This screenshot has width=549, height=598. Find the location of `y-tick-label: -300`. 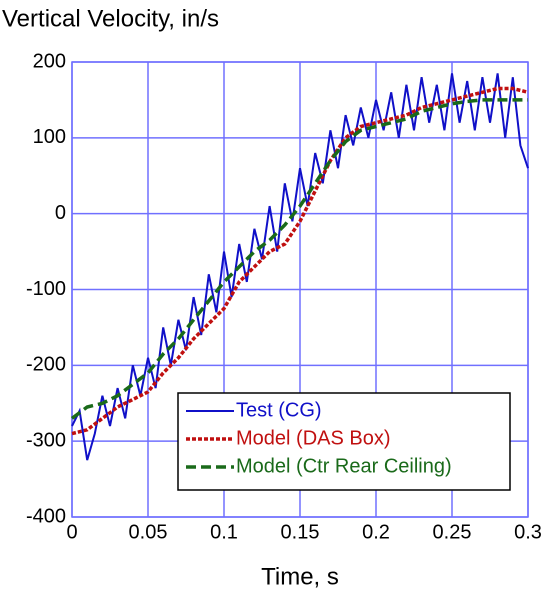

y-tick-label: -300 is located at coordinates (46, 440).